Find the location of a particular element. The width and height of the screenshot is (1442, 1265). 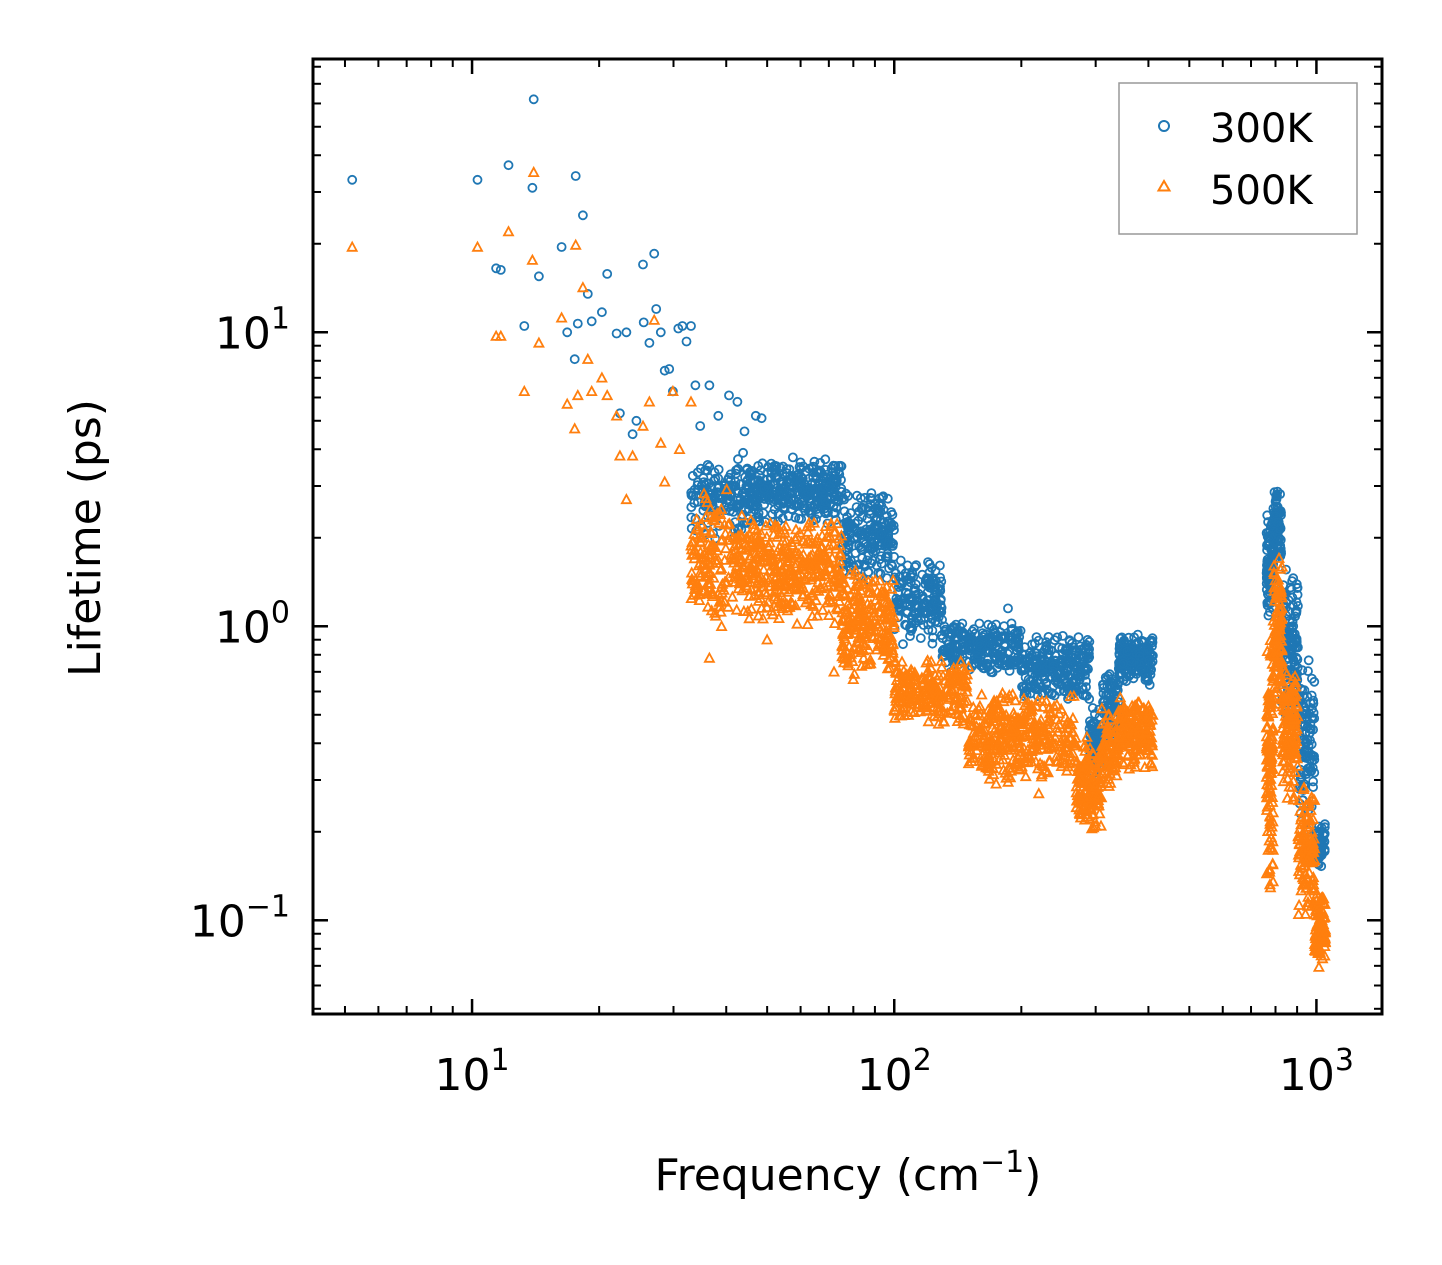

legend-label-500K: 500K is located at coordinates (1262, 191).